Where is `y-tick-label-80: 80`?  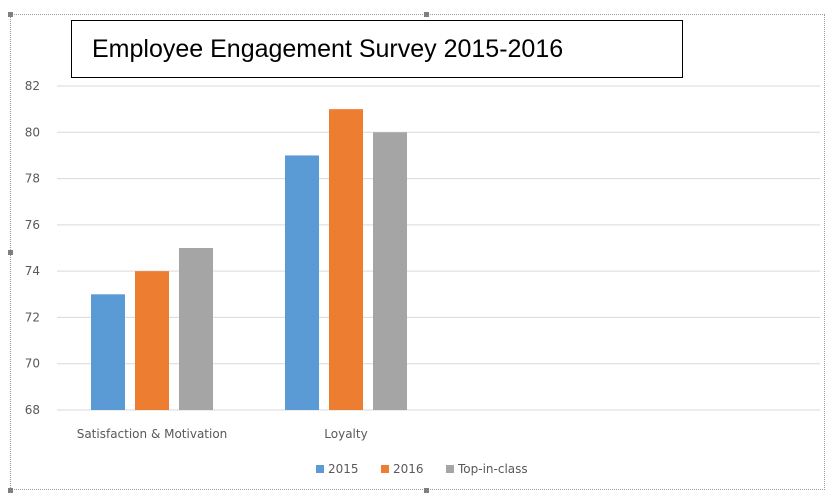
y-tick-label-80: 80 is located at coordinates (32, 132).